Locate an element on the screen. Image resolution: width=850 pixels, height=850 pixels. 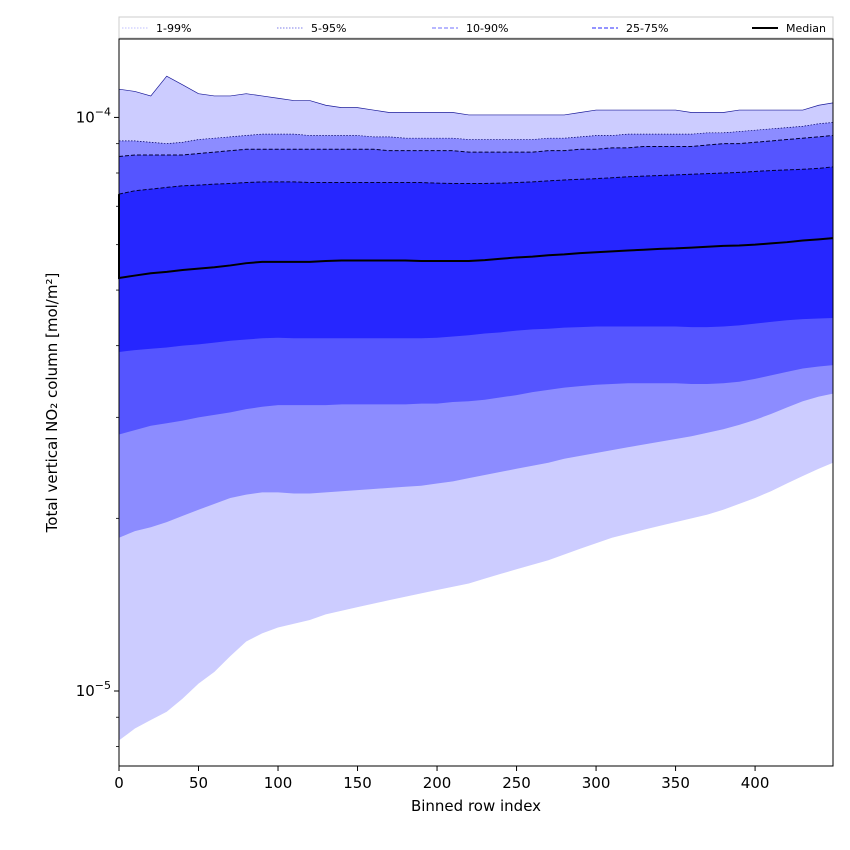
band-edge-25-75% is located at coordinates (476, 180).